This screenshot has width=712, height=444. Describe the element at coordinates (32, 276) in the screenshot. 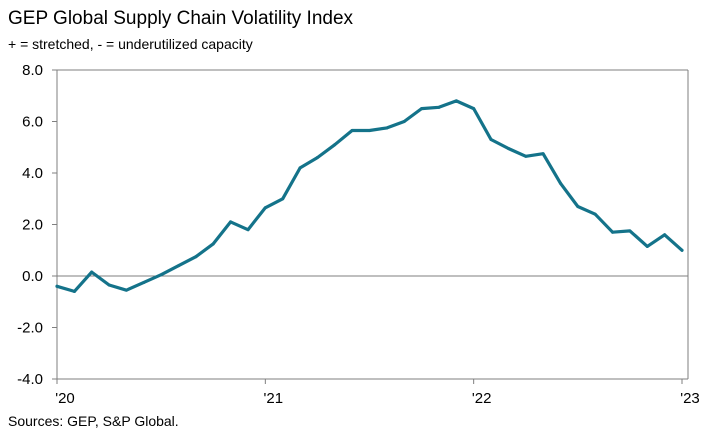

I see `y-tick-label: 0.0` at that location.